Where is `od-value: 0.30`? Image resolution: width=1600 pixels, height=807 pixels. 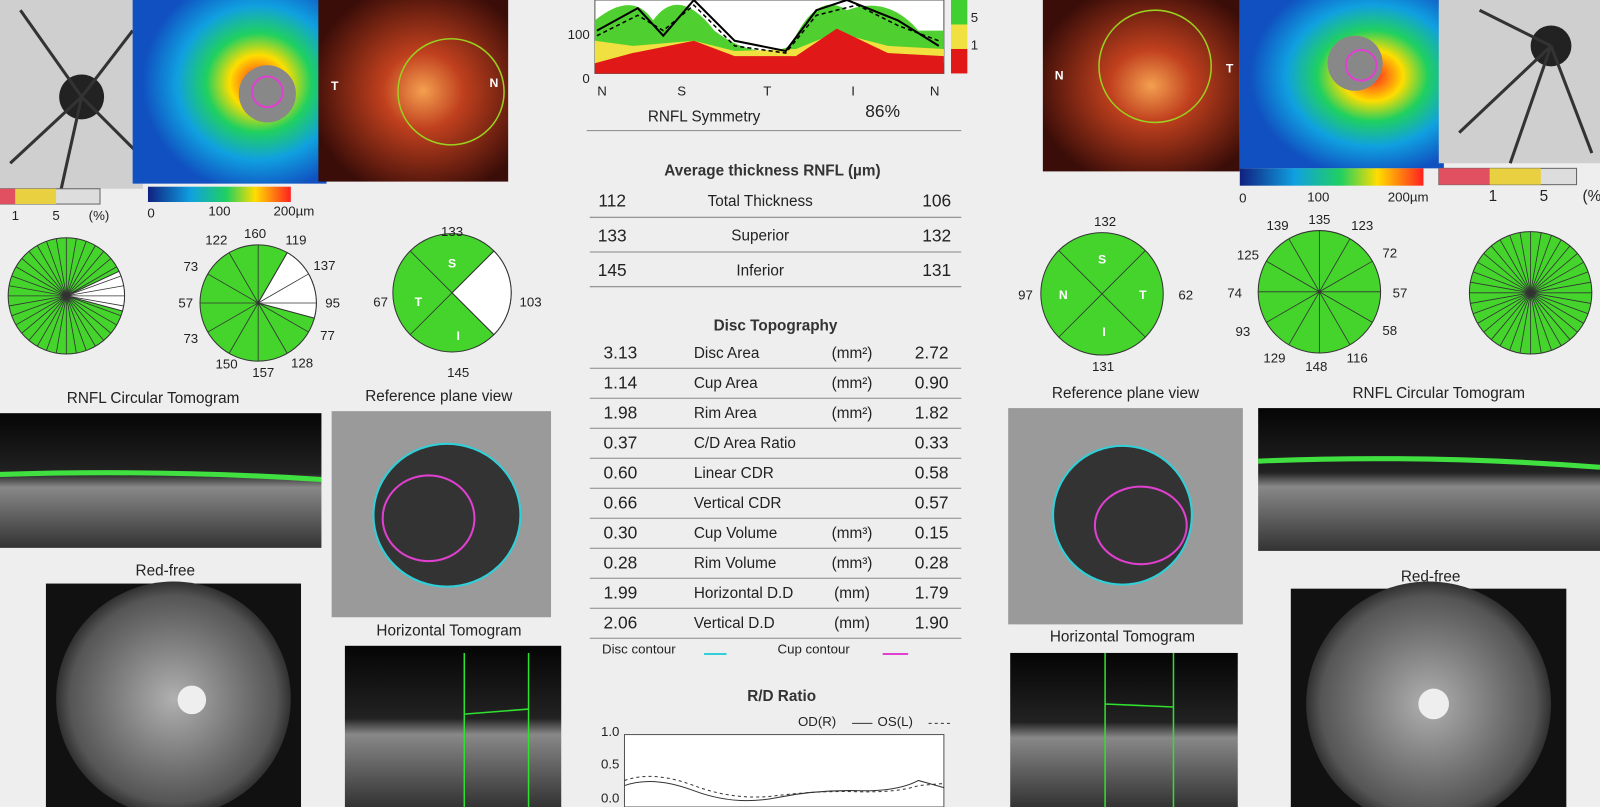 od-value: 0.30 is located at coordinates (621, 533).